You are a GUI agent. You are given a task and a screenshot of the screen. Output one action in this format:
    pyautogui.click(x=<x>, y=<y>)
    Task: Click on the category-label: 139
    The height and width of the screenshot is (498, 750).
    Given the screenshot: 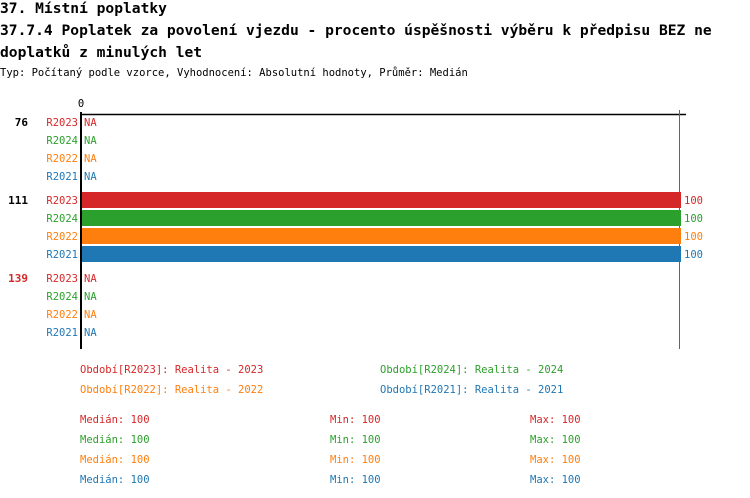 What is the action you would take?
    pyautogui.click(x=18, y=278)
    